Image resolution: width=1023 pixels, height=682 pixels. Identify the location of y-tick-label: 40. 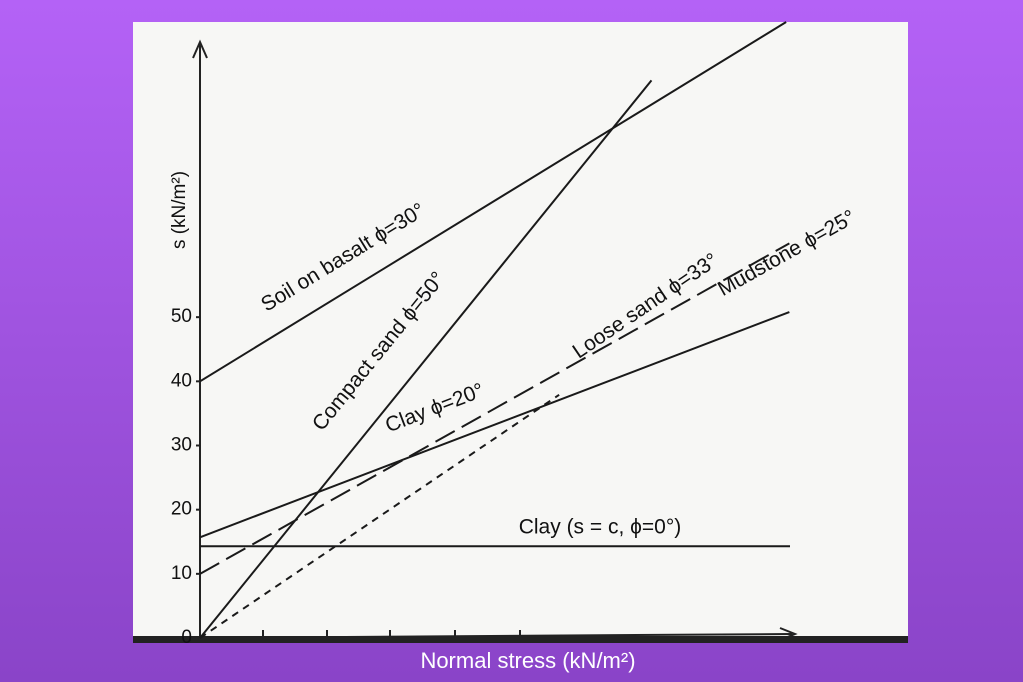
(181, 380).